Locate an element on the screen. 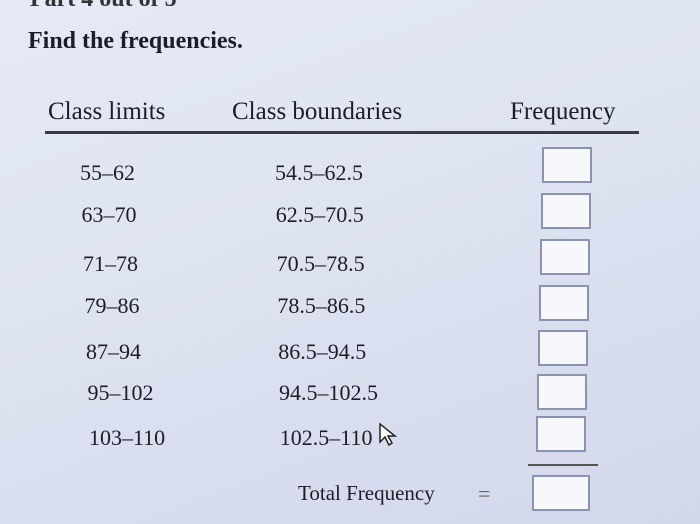 This screenshot has height=524, width=700. class-limit: 55–62 is located at coordinates (107, 172).